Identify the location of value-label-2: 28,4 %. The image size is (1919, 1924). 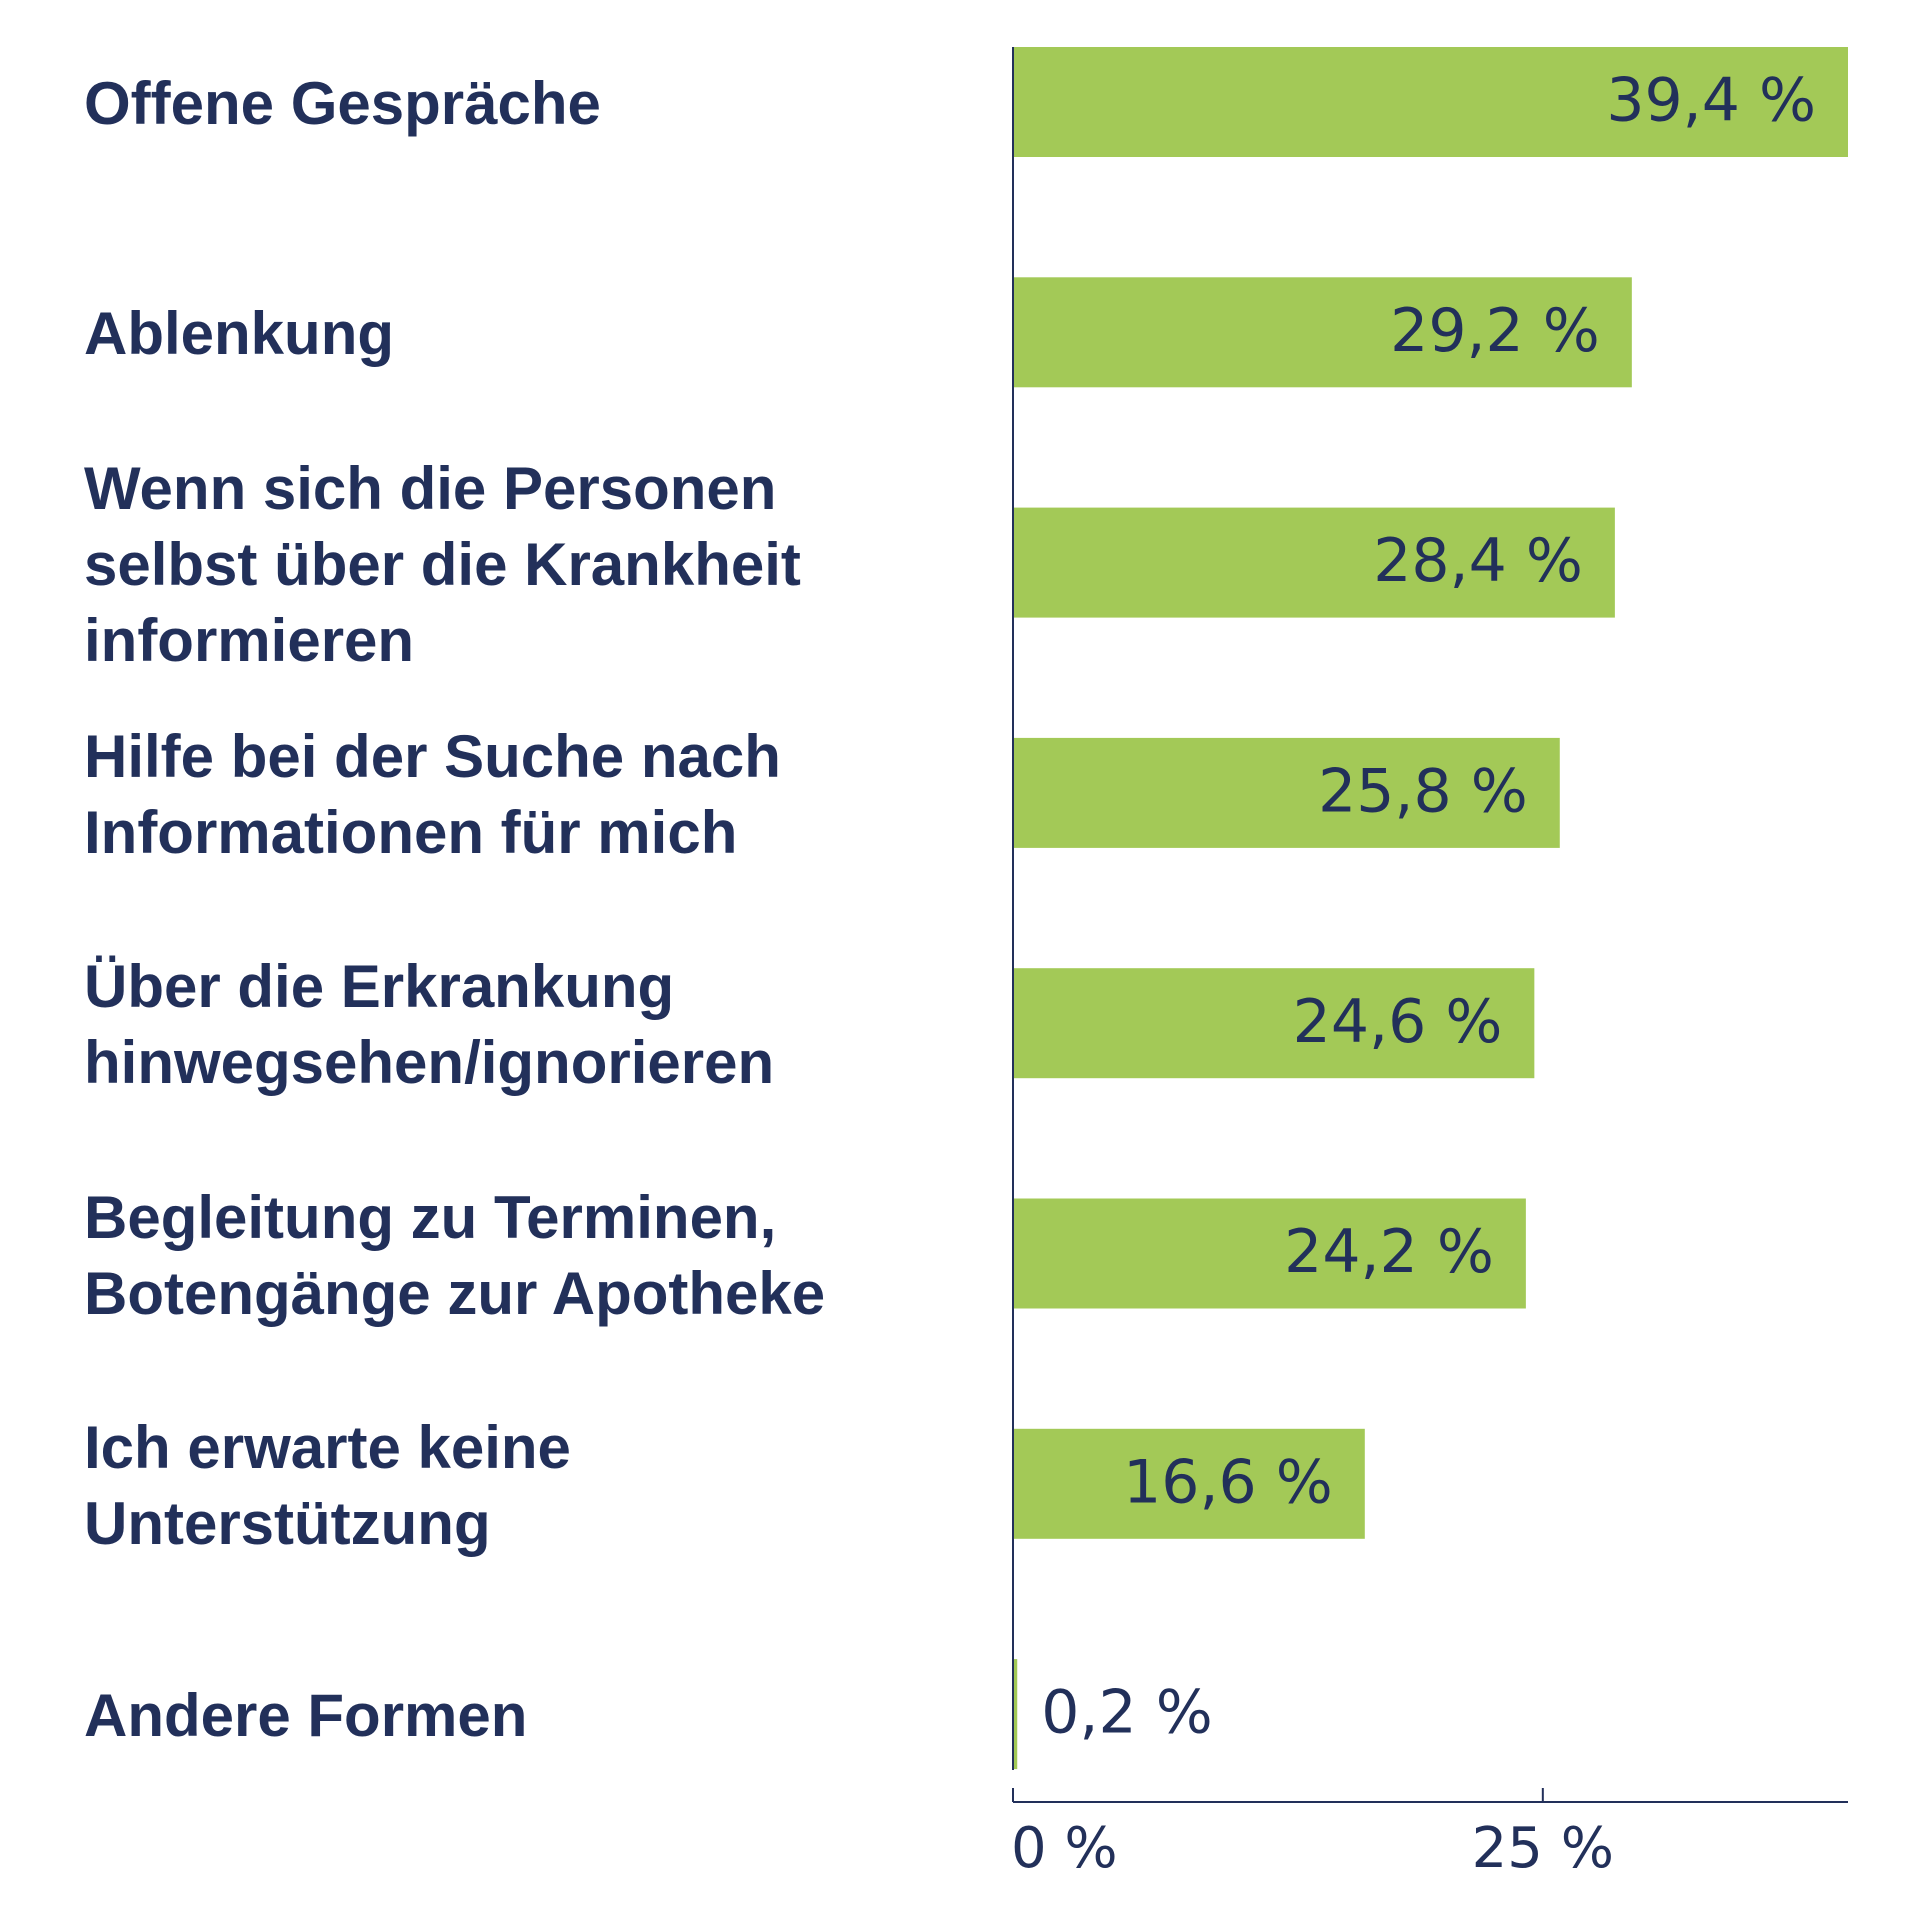
(1478, 561).